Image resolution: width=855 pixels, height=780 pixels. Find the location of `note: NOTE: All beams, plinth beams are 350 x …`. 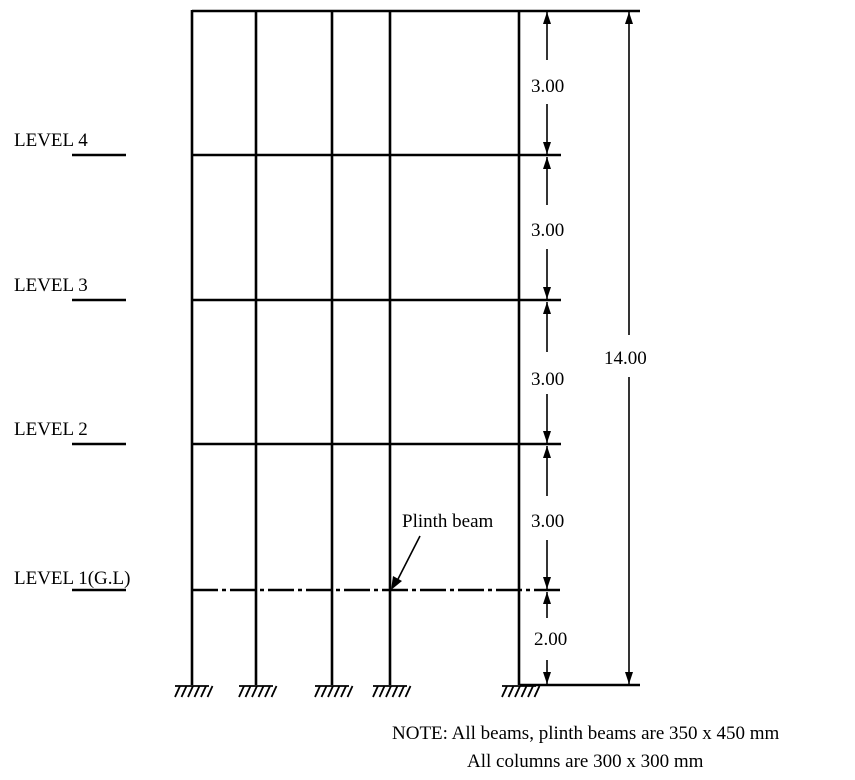

note: NOTE: All beams, plinth beams are 350 x … is located at coordinates (586, 747).